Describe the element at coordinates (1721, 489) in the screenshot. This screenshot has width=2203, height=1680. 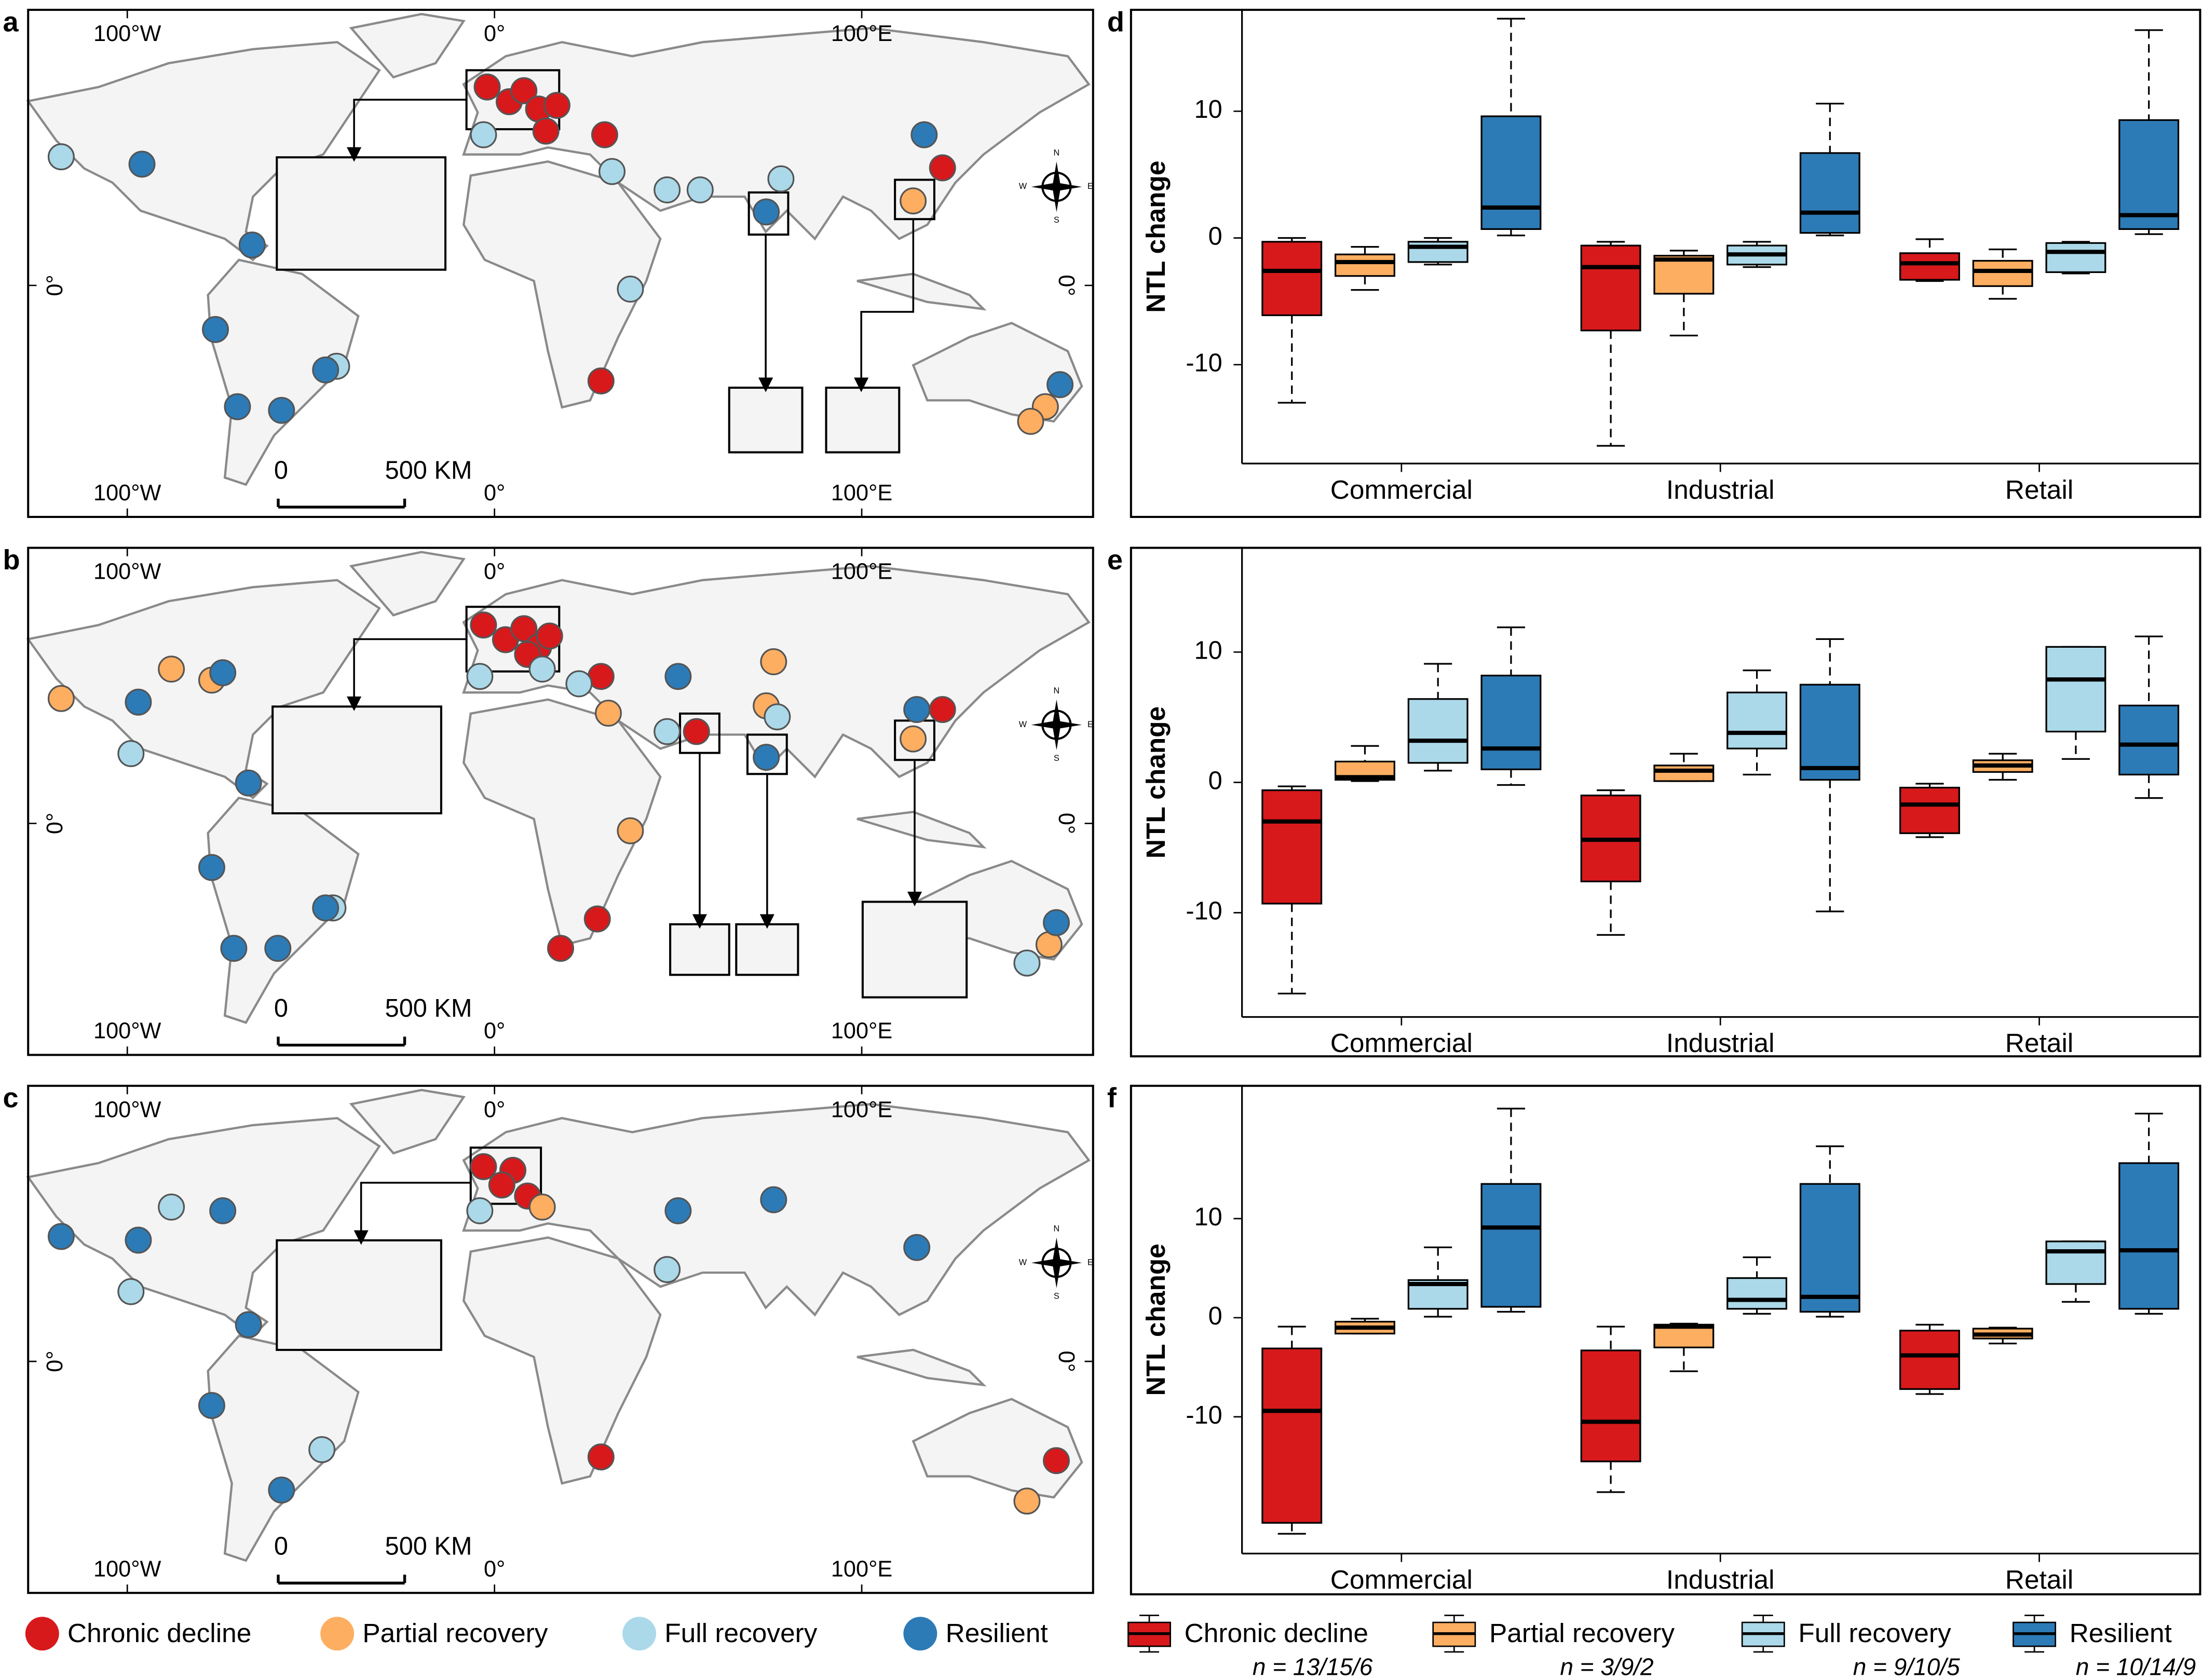
I see `x-tick-label: Industrial` at that location.